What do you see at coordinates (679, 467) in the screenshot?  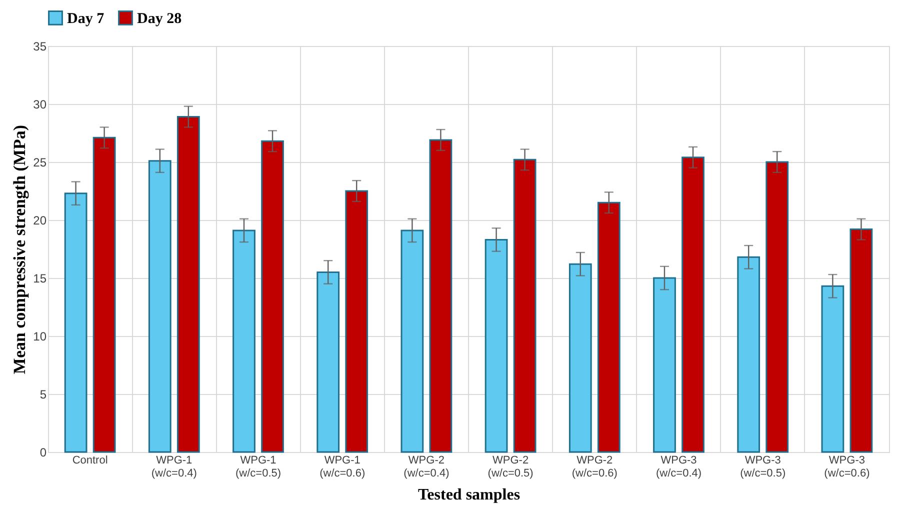 I see `x-tick-label: WPG-3 (w/c=0.4)` at bounding box center [679, 467].